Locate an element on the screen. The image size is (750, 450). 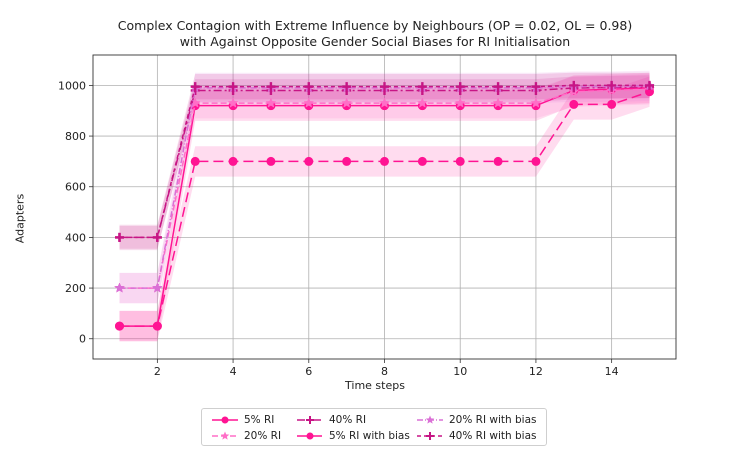
legend-label: 20% RI is located at coordinates (263, 436).